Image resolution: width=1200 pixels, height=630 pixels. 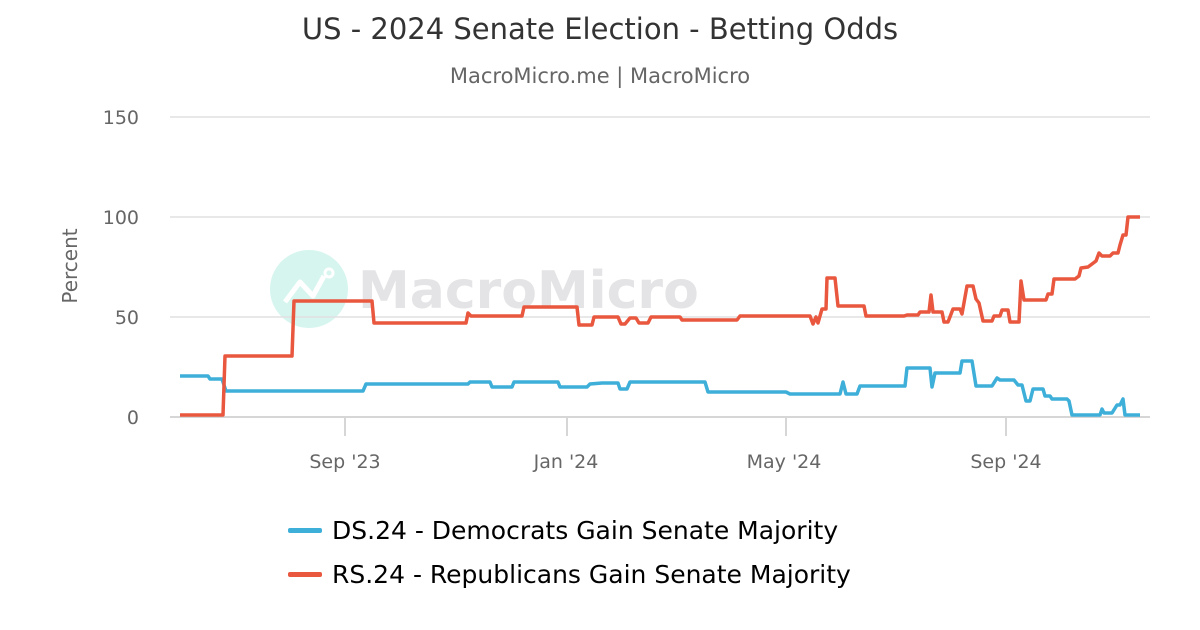 What do you see at coordinates (566, 462) in the screenshot?
I see `x-tick-jan-24: Jan '24` at bounding box center [566, 462].